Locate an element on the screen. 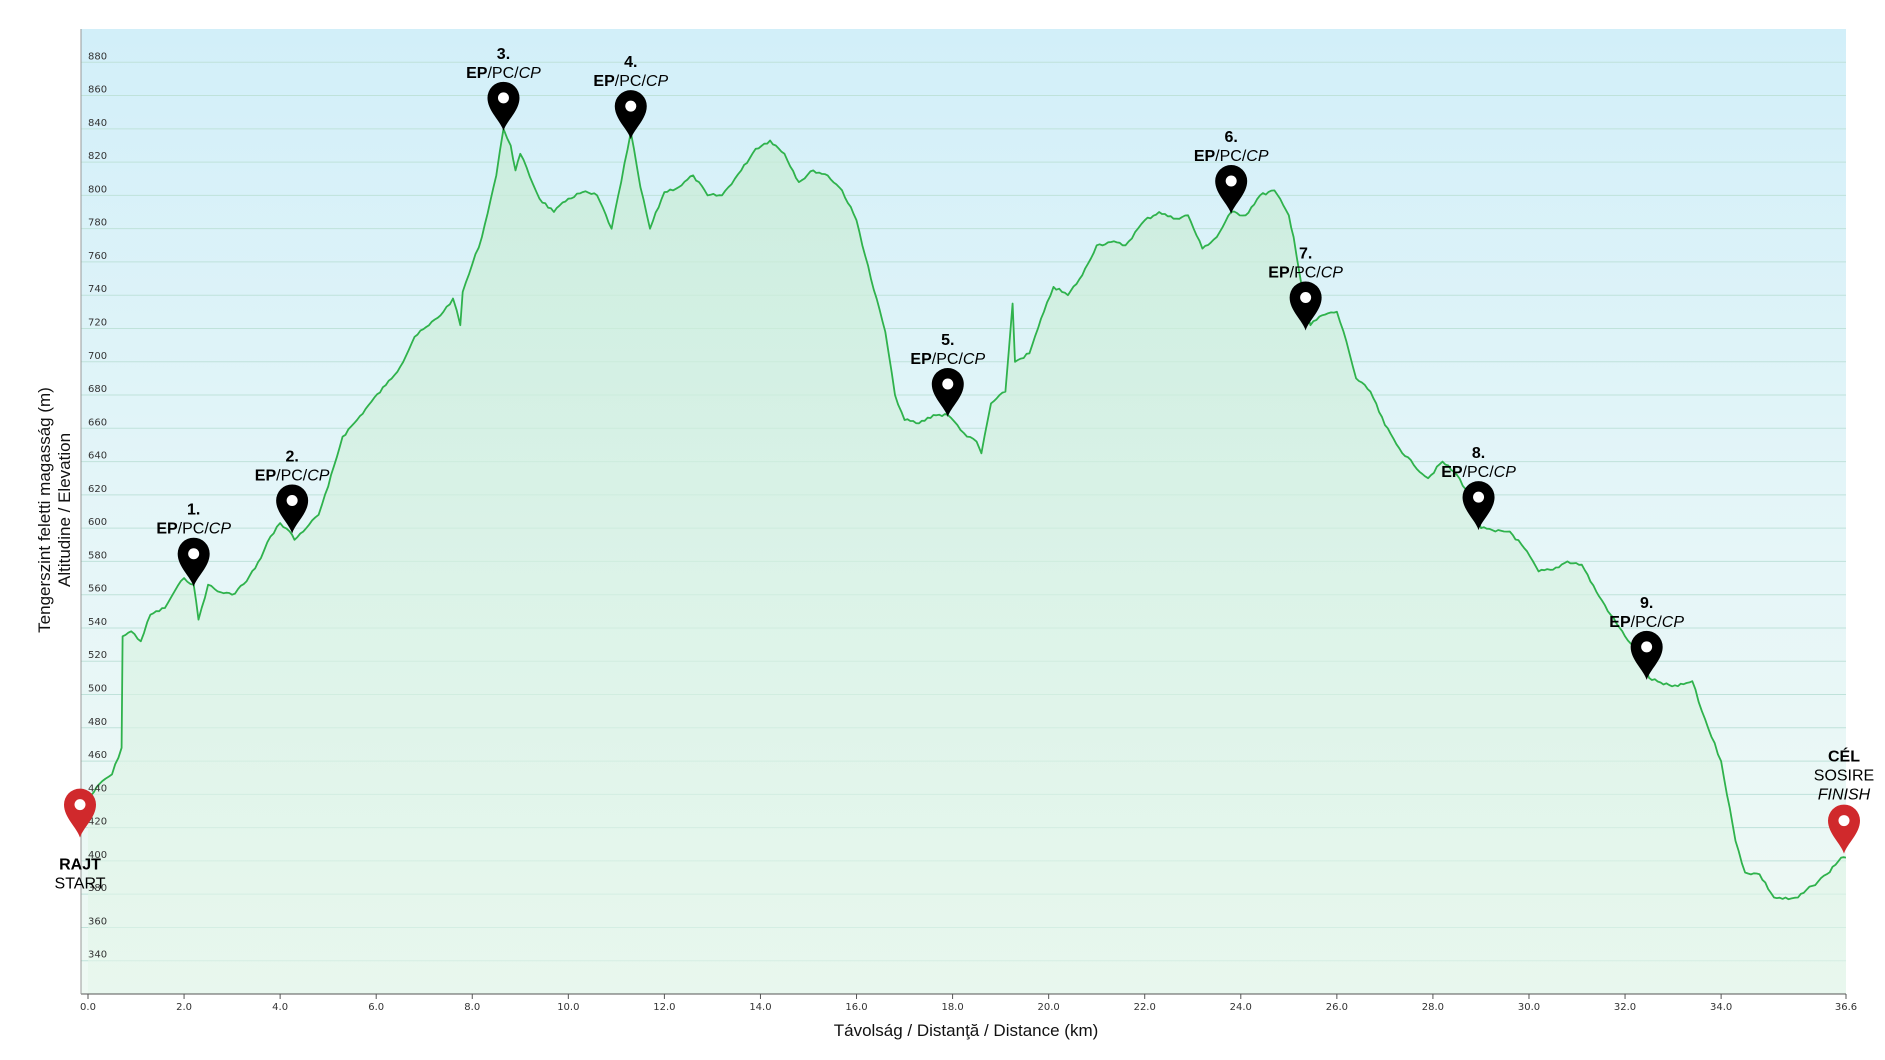  x-tick-label: 32.0 is located at coordinates (1625, 1007).